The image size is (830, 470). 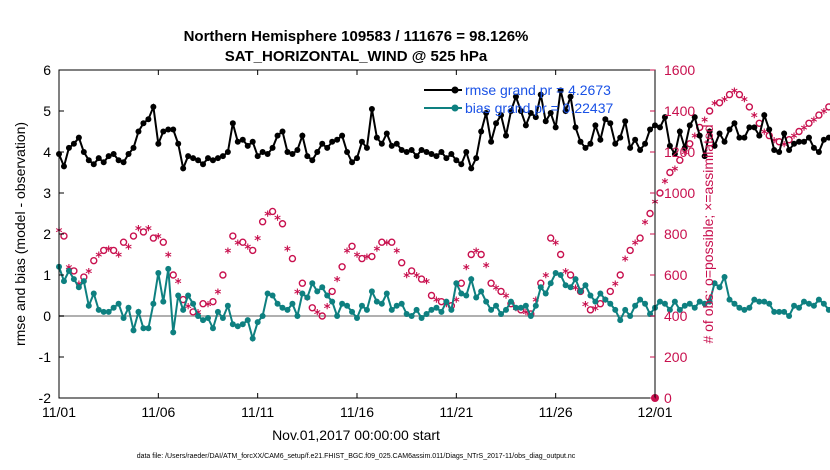 I want to click on y-right-tick-label: 1000, so click(x=679, y=193).